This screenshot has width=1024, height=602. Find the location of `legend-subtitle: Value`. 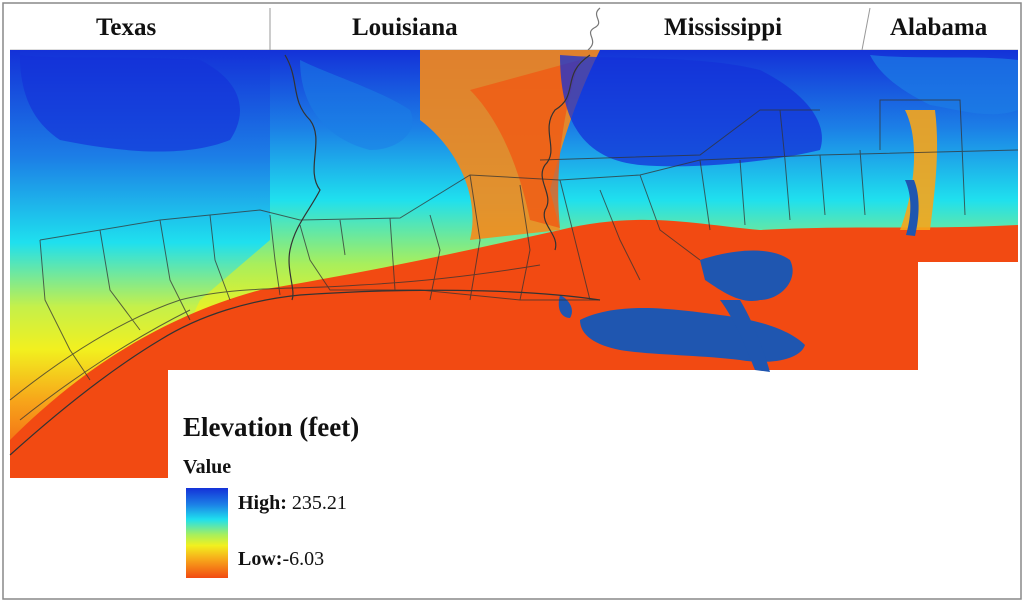

legend-subtitle: Value is located at coordinates (207, 467).